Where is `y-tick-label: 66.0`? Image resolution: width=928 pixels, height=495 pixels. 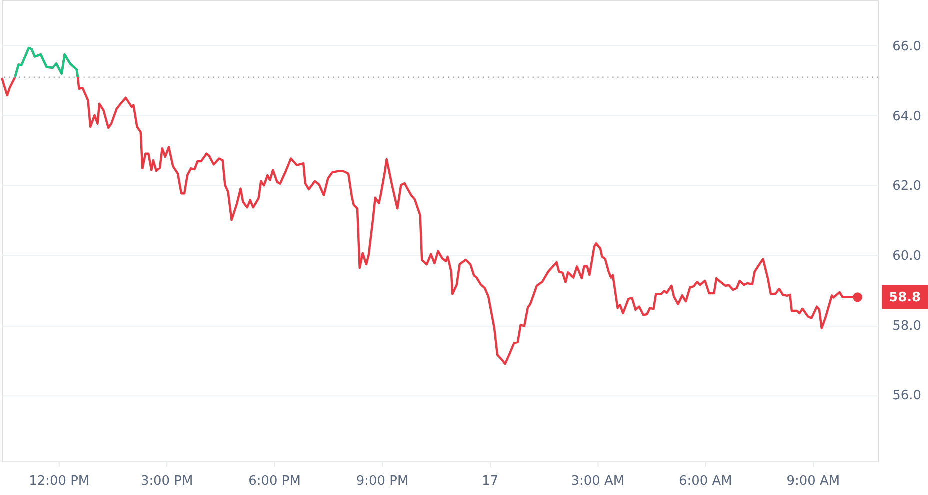
y-tick-label: 66.0 is located at coordinates (907, 46).